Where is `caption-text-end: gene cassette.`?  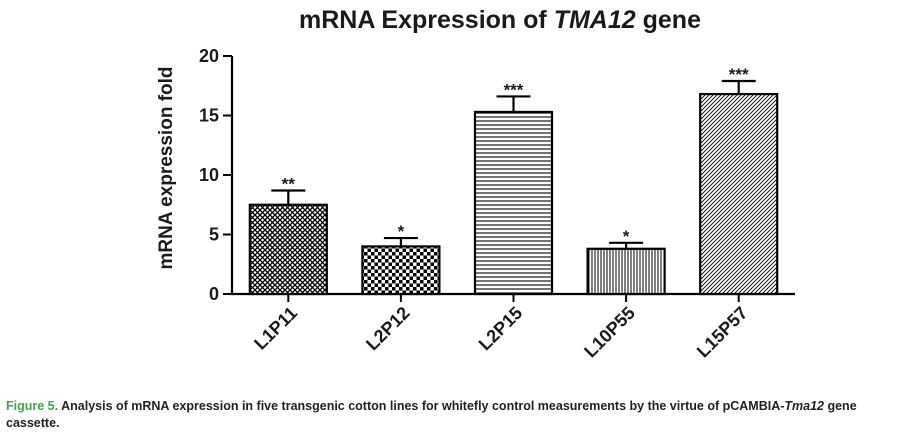 caption-text-end: gene cassette. is located at coordinates (431, 414).